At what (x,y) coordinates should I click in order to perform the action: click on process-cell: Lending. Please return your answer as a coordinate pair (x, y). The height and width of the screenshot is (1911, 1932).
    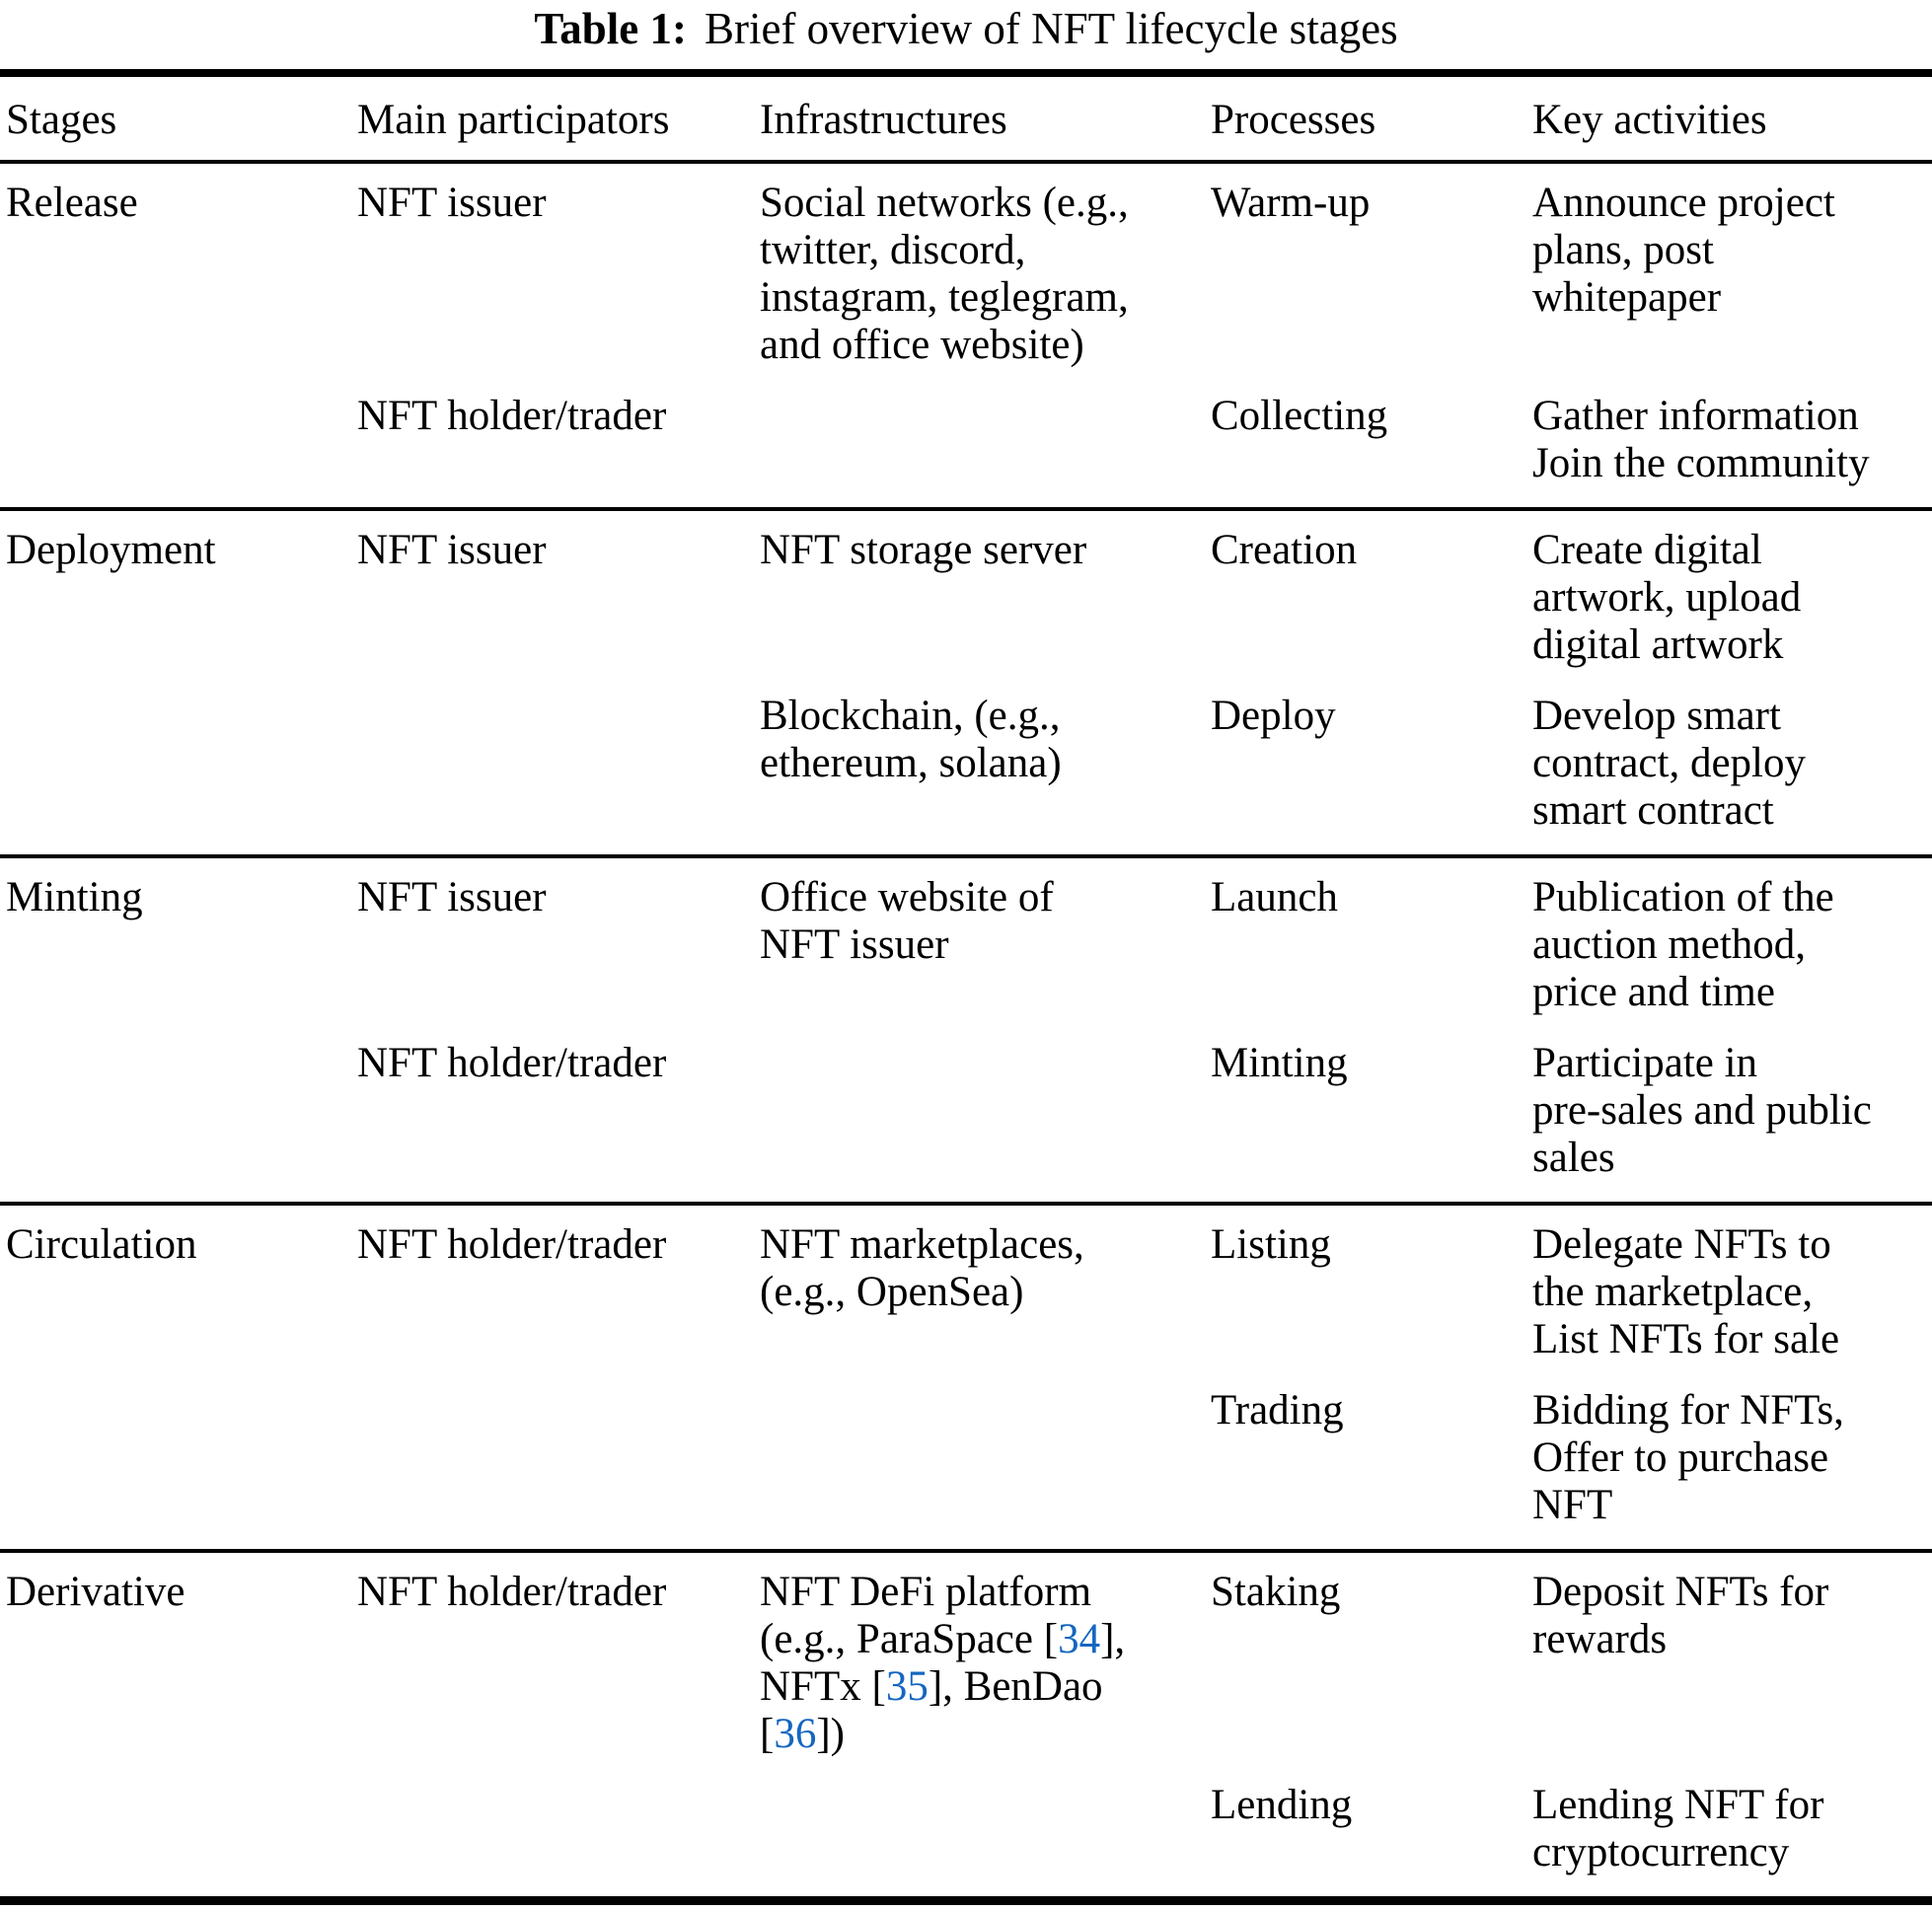
    Looking at the image, I should click on (1282, 1805).